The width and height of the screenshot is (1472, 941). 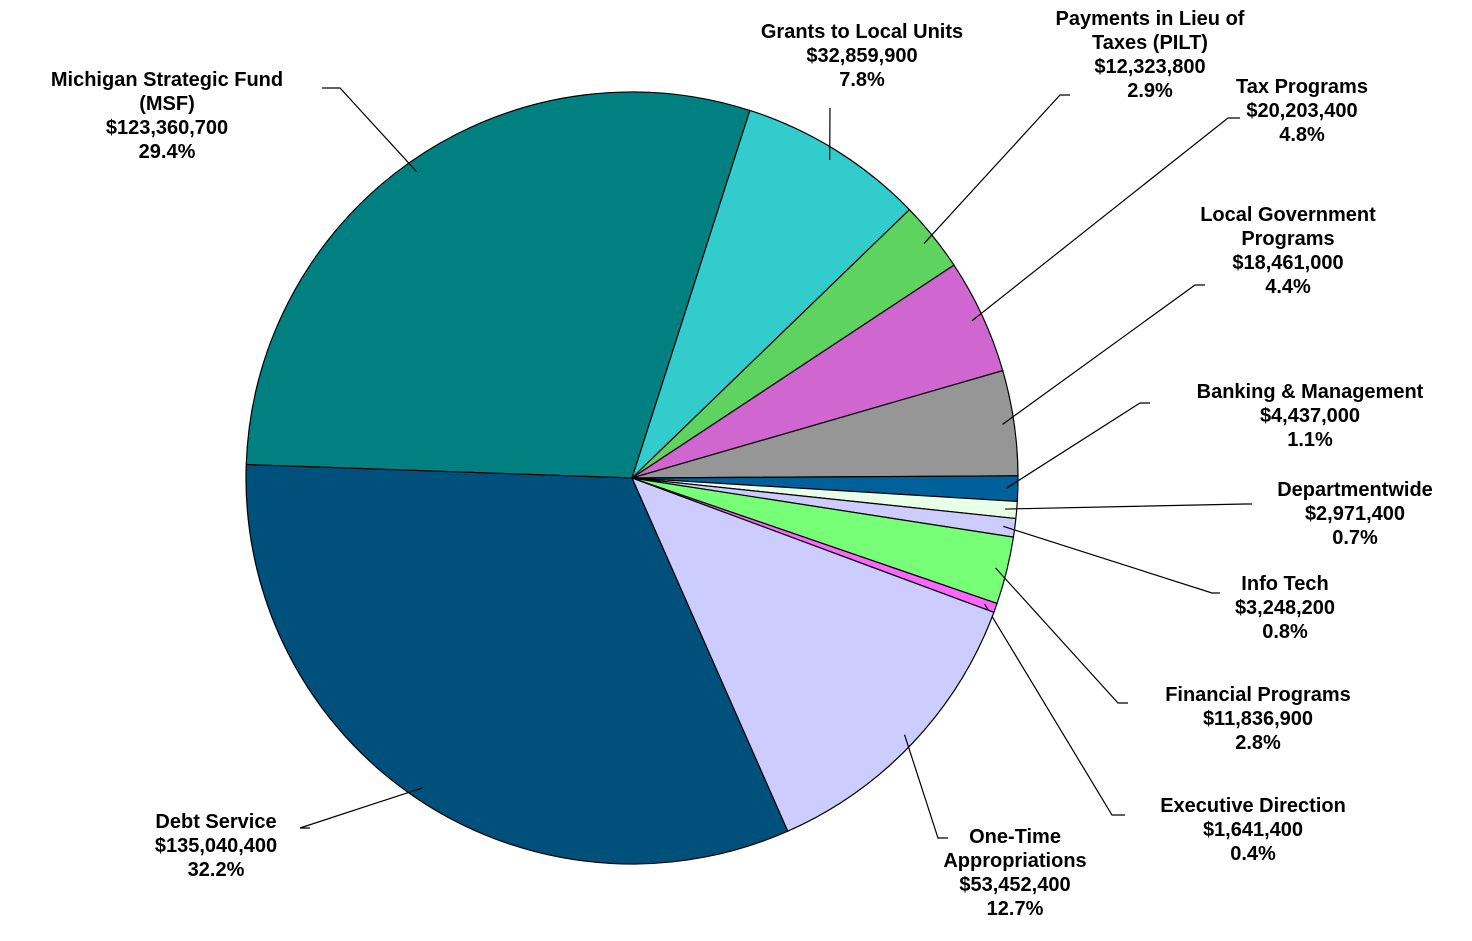 What do you see at coordinates (1288, 227) in the screenshot?
I see `category-label: Local Government Programs` at bounding box center [1288, 227].